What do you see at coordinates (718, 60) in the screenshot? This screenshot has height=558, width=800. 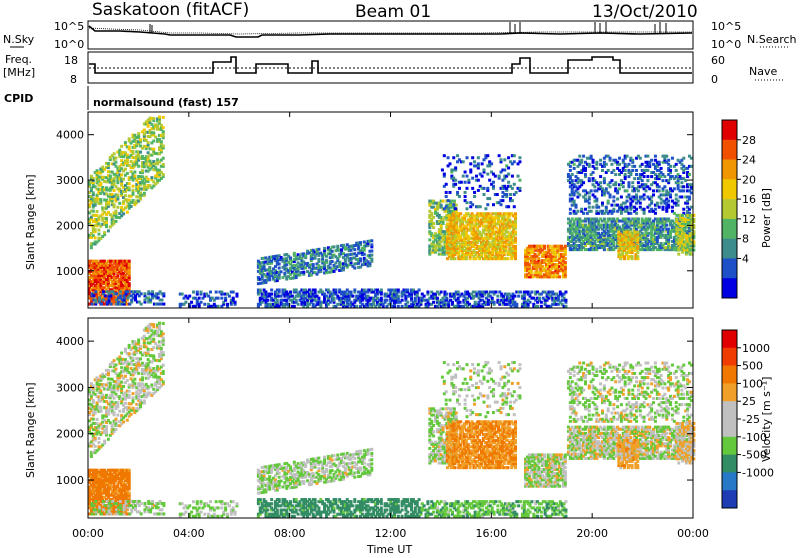 I see `freq-right-tick-high: 60` at bounding box center [718, 60].